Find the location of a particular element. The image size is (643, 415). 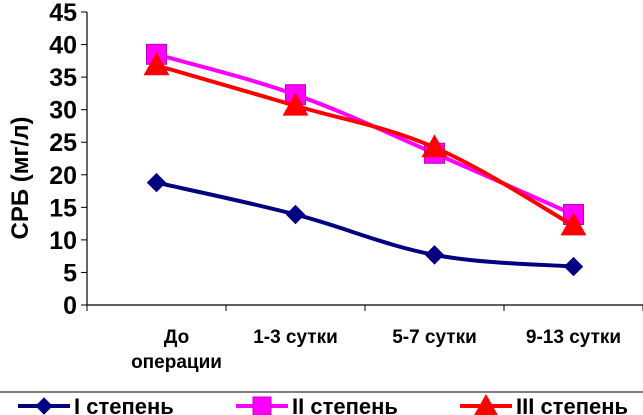

y-axis-label: СРБ (мг/л) is located at coordinates (20, 178).